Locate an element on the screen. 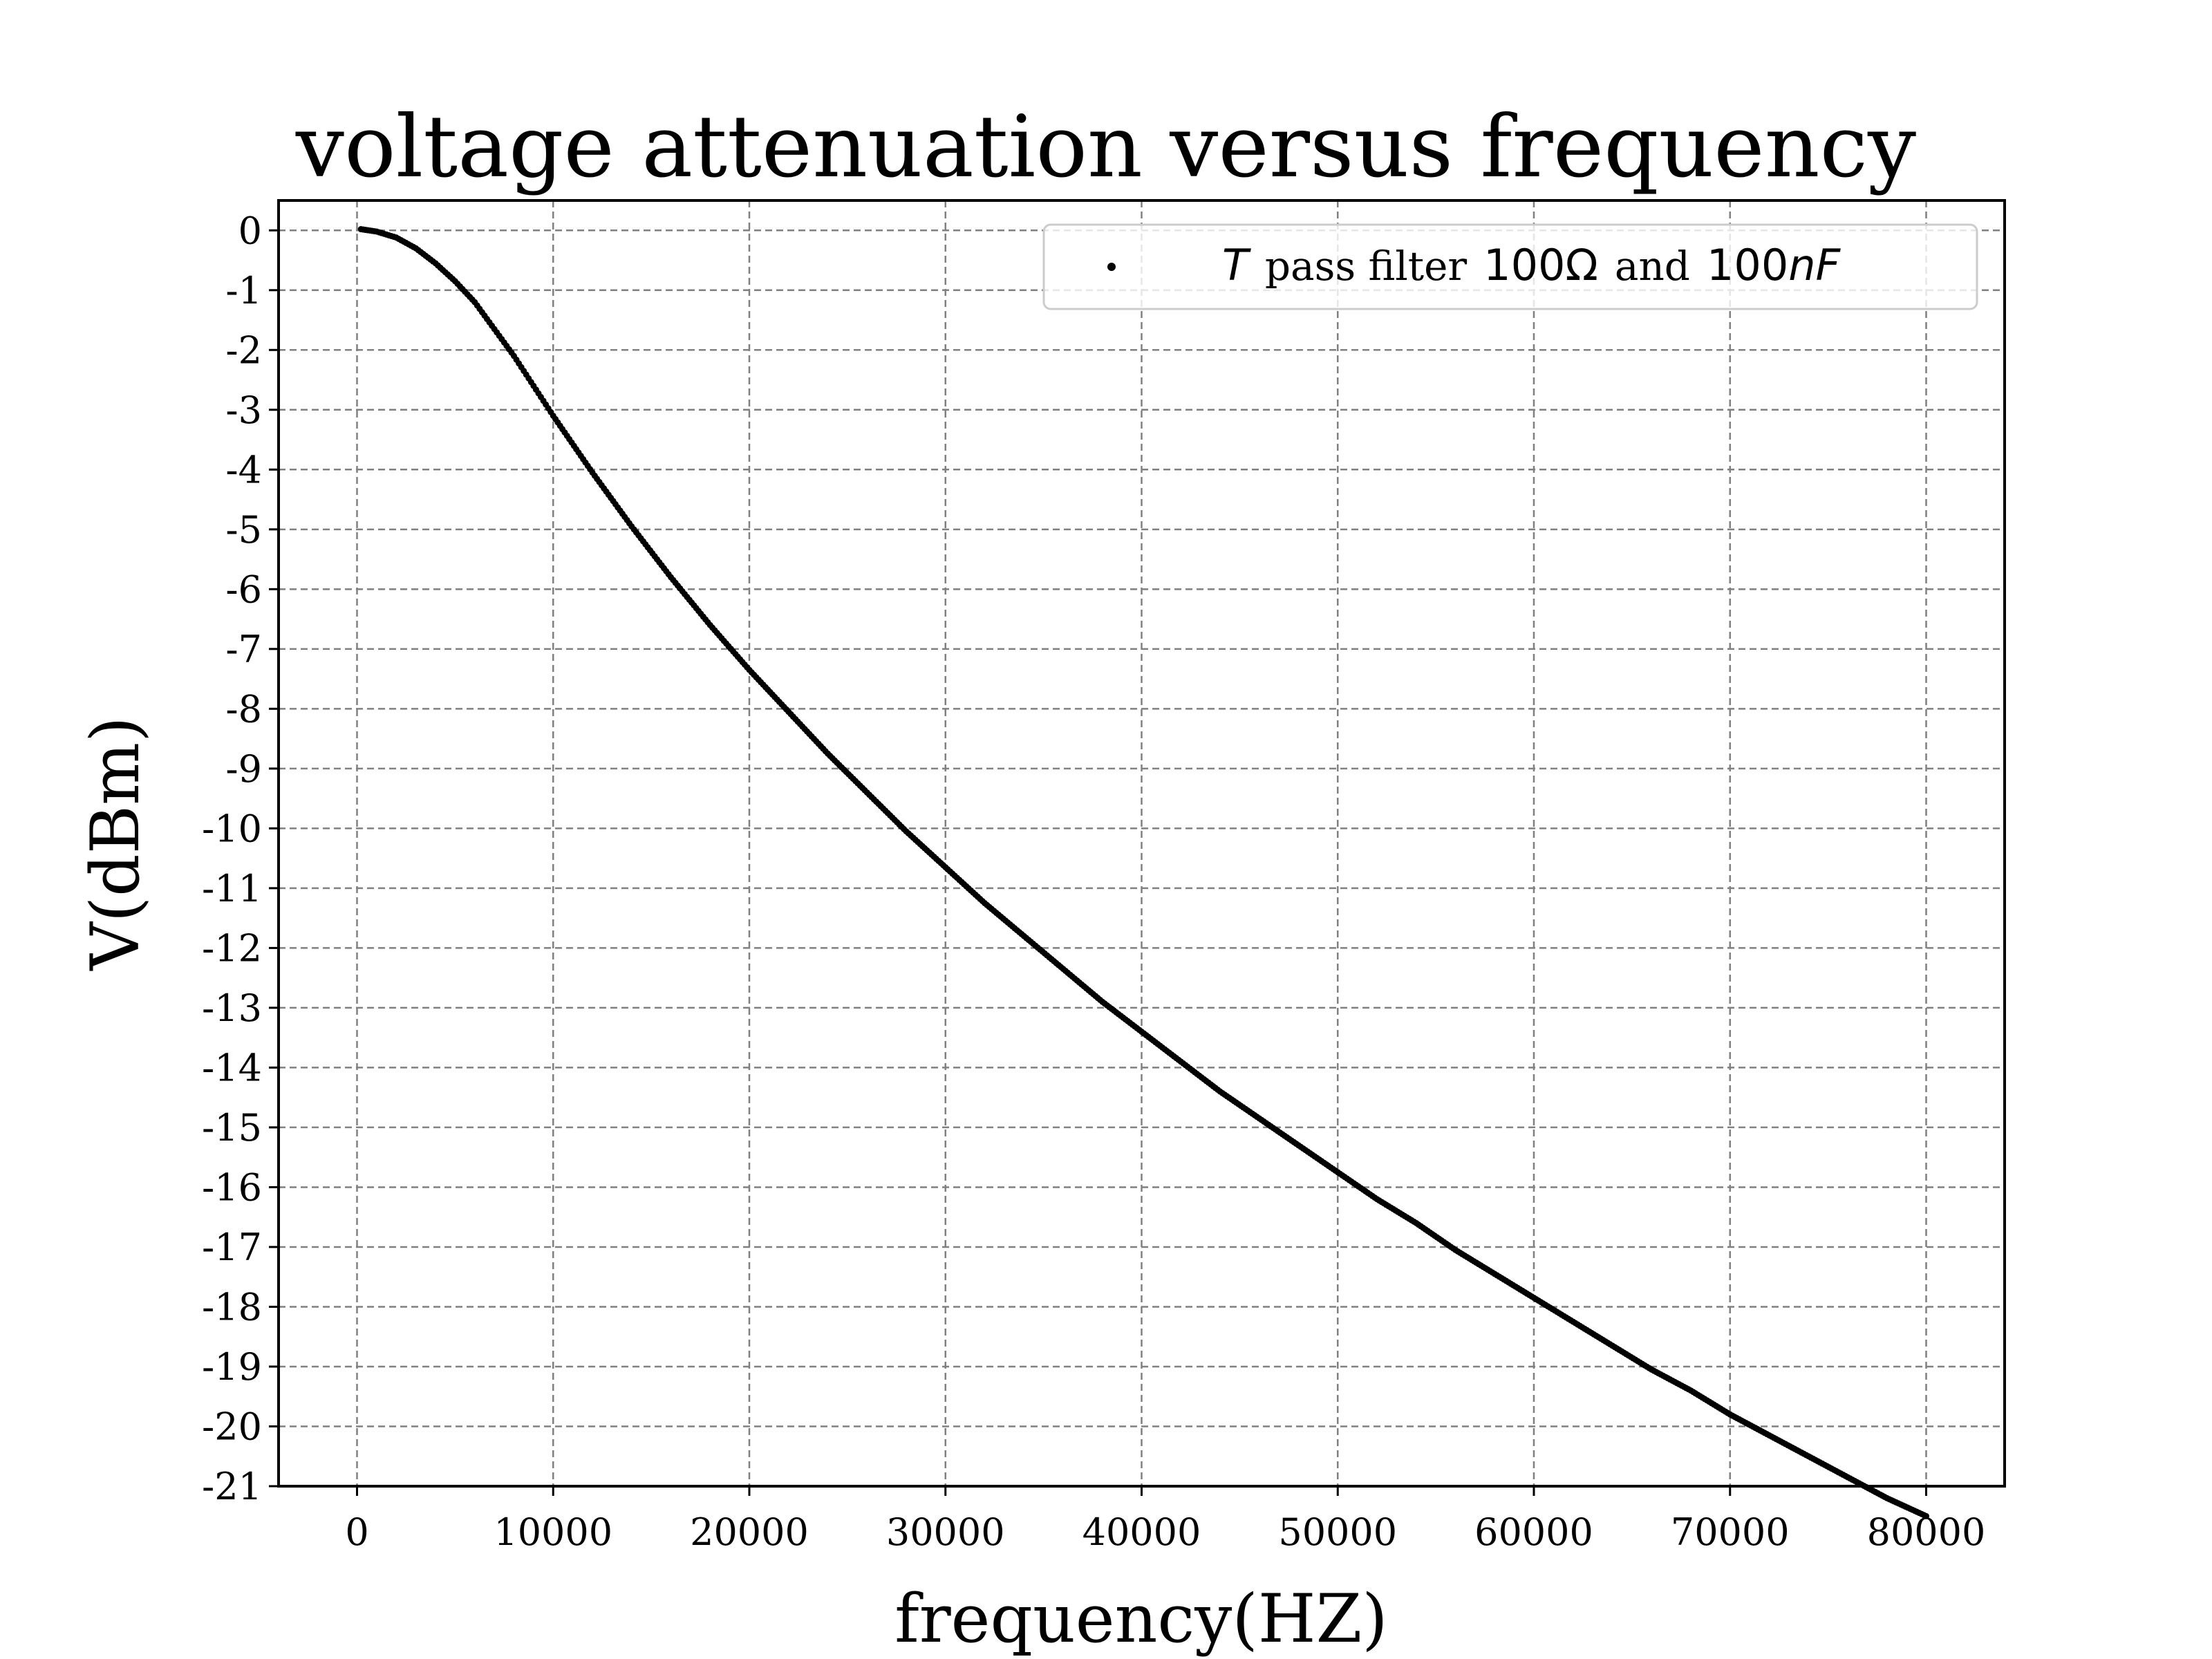 The image size is (2212, 1659). y-tick-label: -20 is located at coordinates (232, 1427).